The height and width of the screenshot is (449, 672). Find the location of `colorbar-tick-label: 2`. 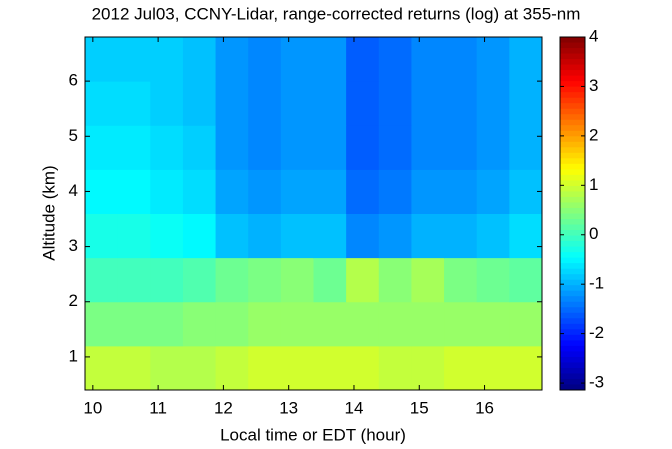

colorbar-tick-label: 2 is located at coordinates (593, 134).